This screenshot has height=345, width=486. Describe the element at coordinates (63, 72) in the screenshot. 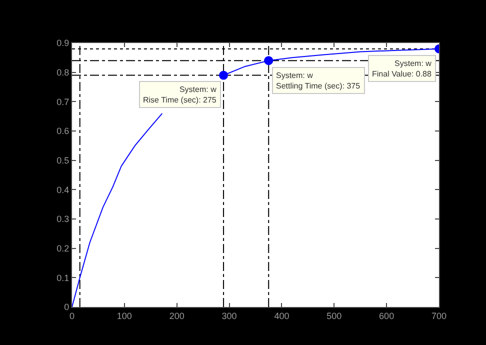

I see `y-tick-label: 0.8` at that location.